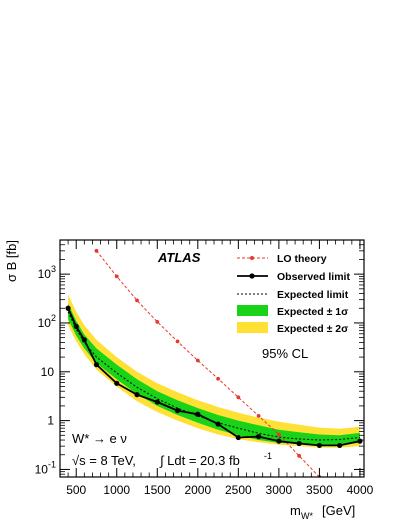 The height and width of the screenshot is (527, 407). I want to click on legend-expected-label: Expected limit, so click(313, 295).